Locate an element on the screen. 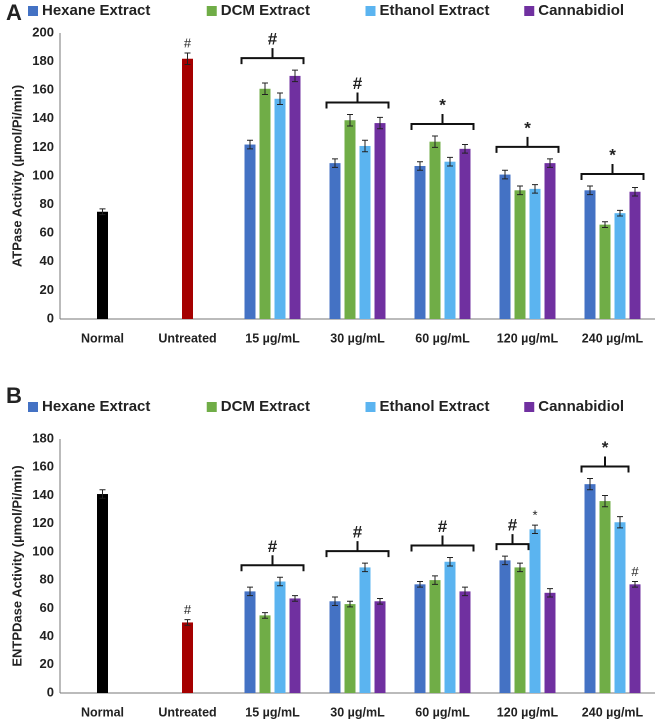 The image size is (660, 725). y-tick-label: 20 is located at coordinates (47, 289).